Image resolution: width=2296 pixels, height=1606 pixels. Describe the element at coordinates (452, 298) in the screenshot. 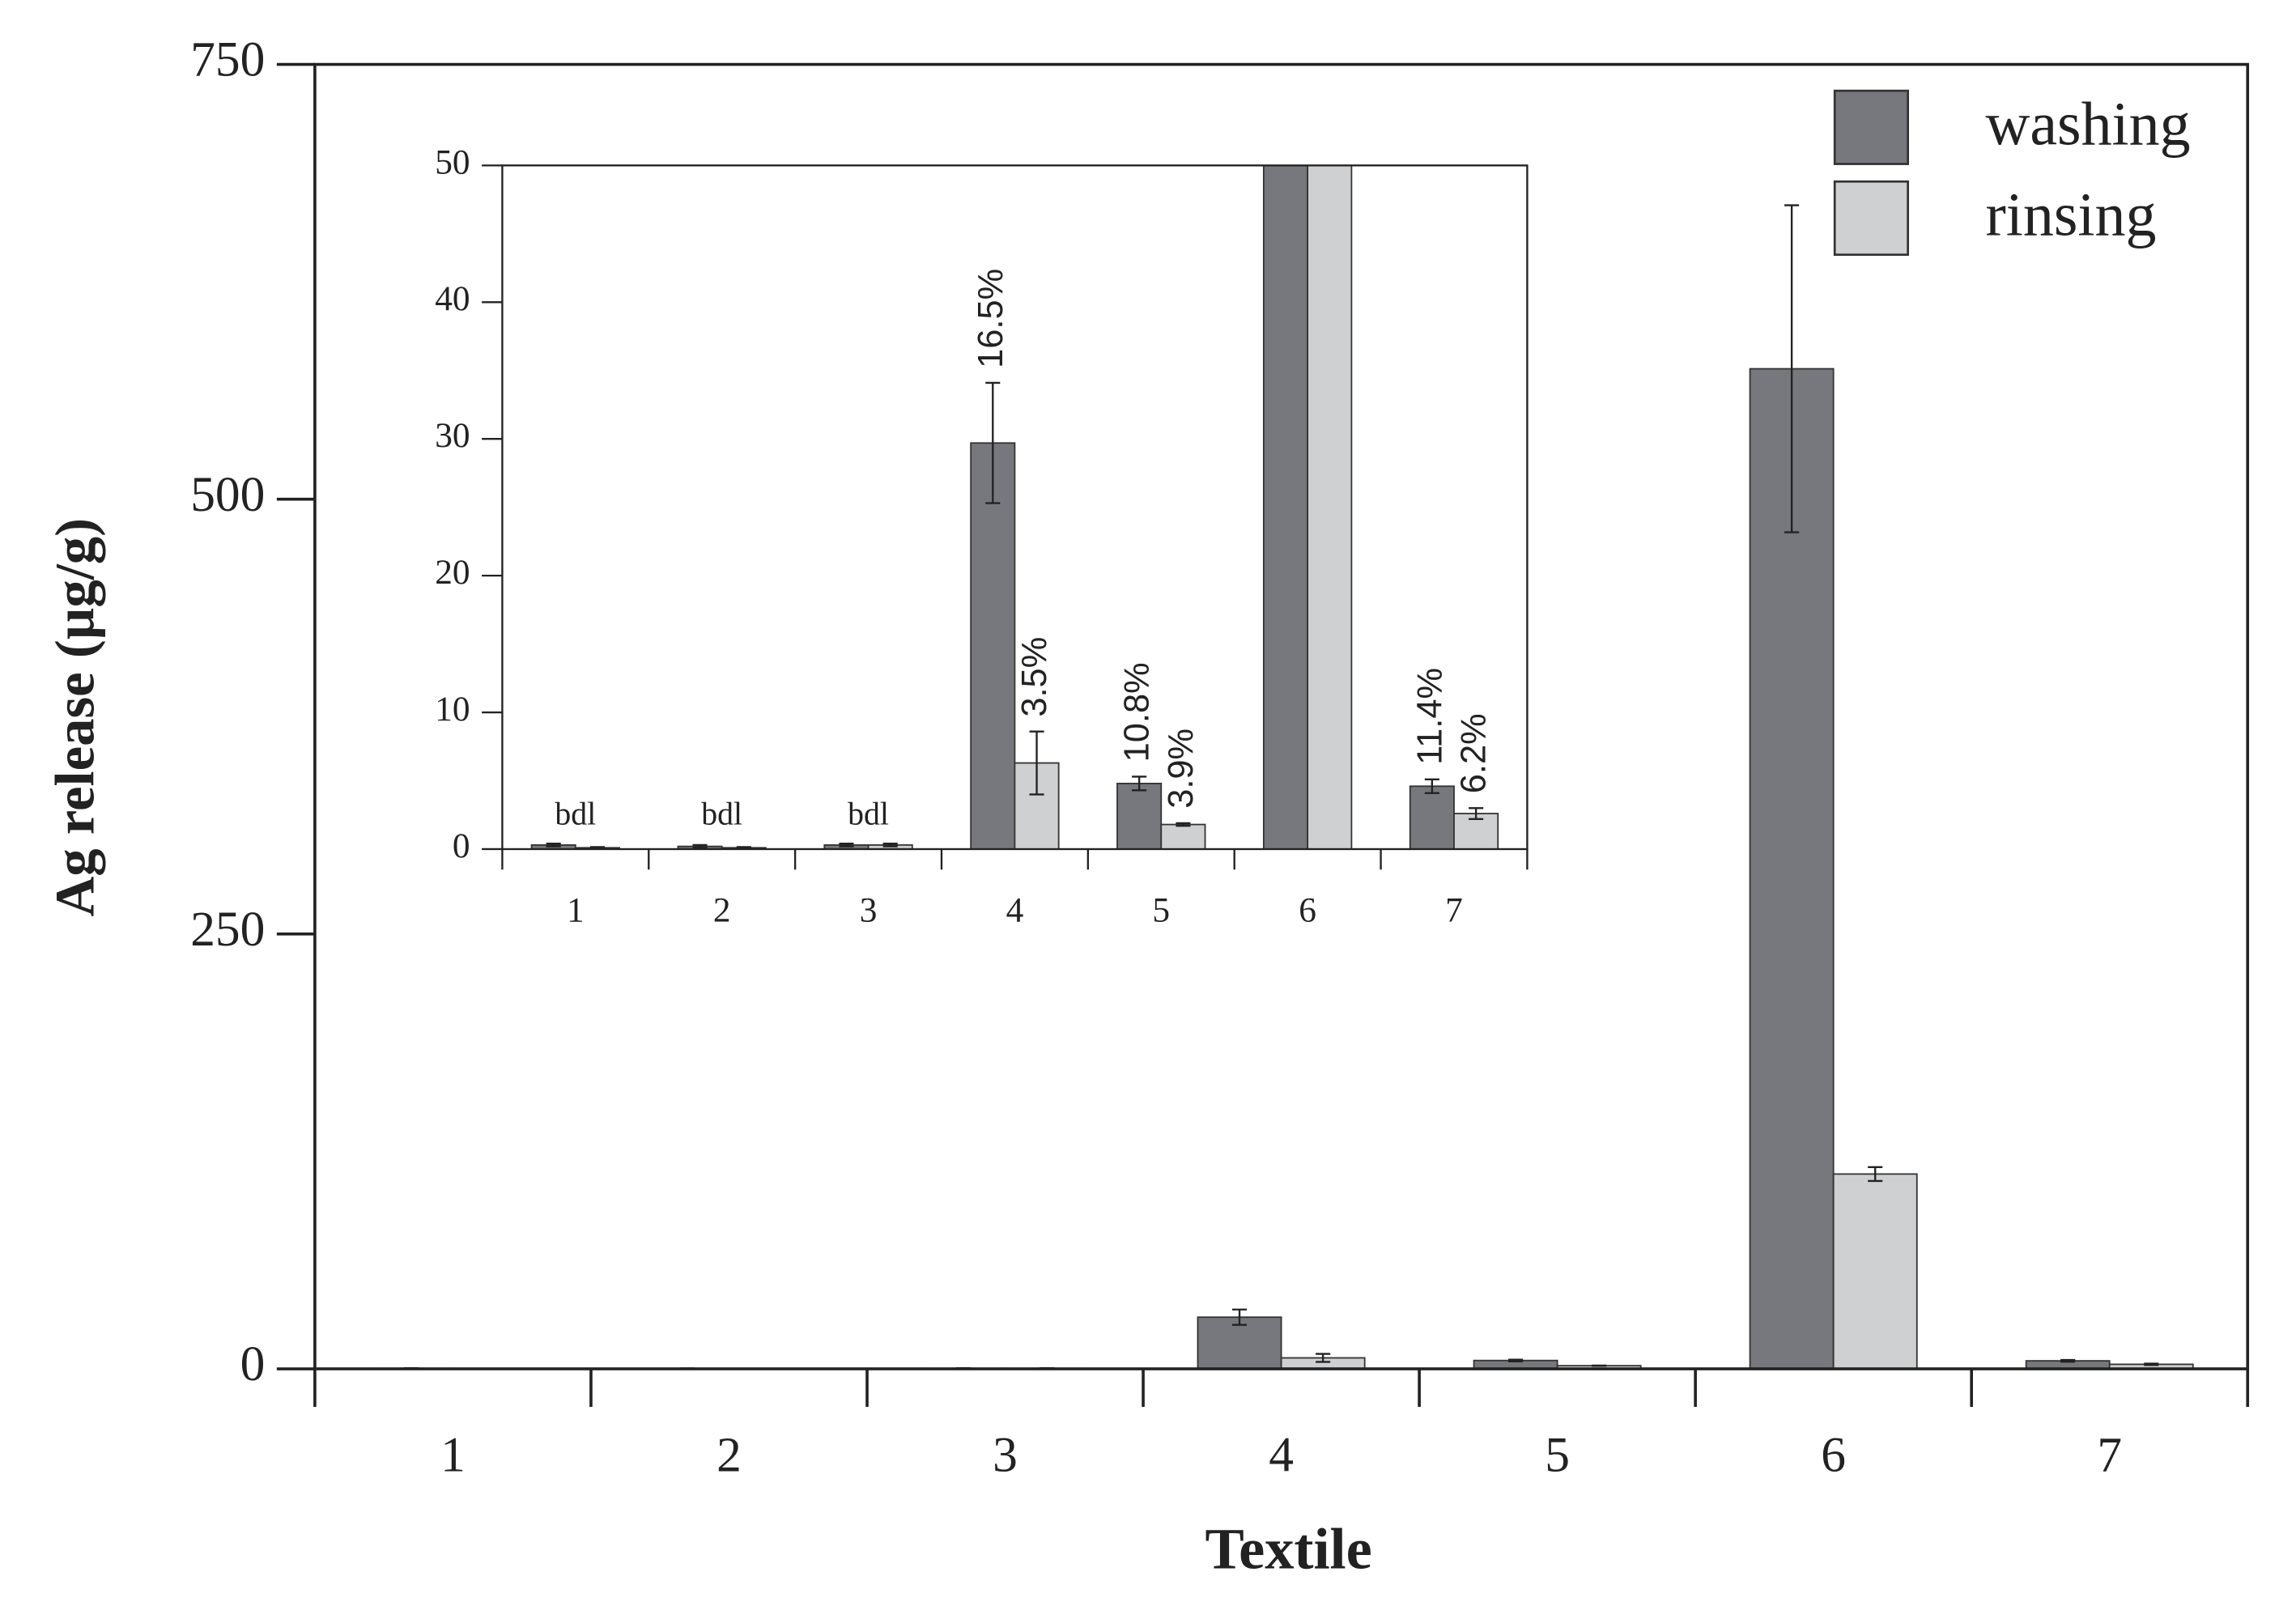

I see `y-tick-label: 40` at that location.